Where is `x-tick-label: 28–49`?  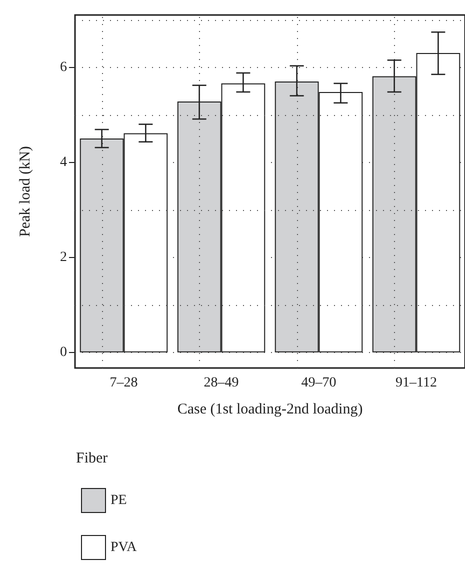
x-tick-label: 28–49 is located at coordinates (221, 383).